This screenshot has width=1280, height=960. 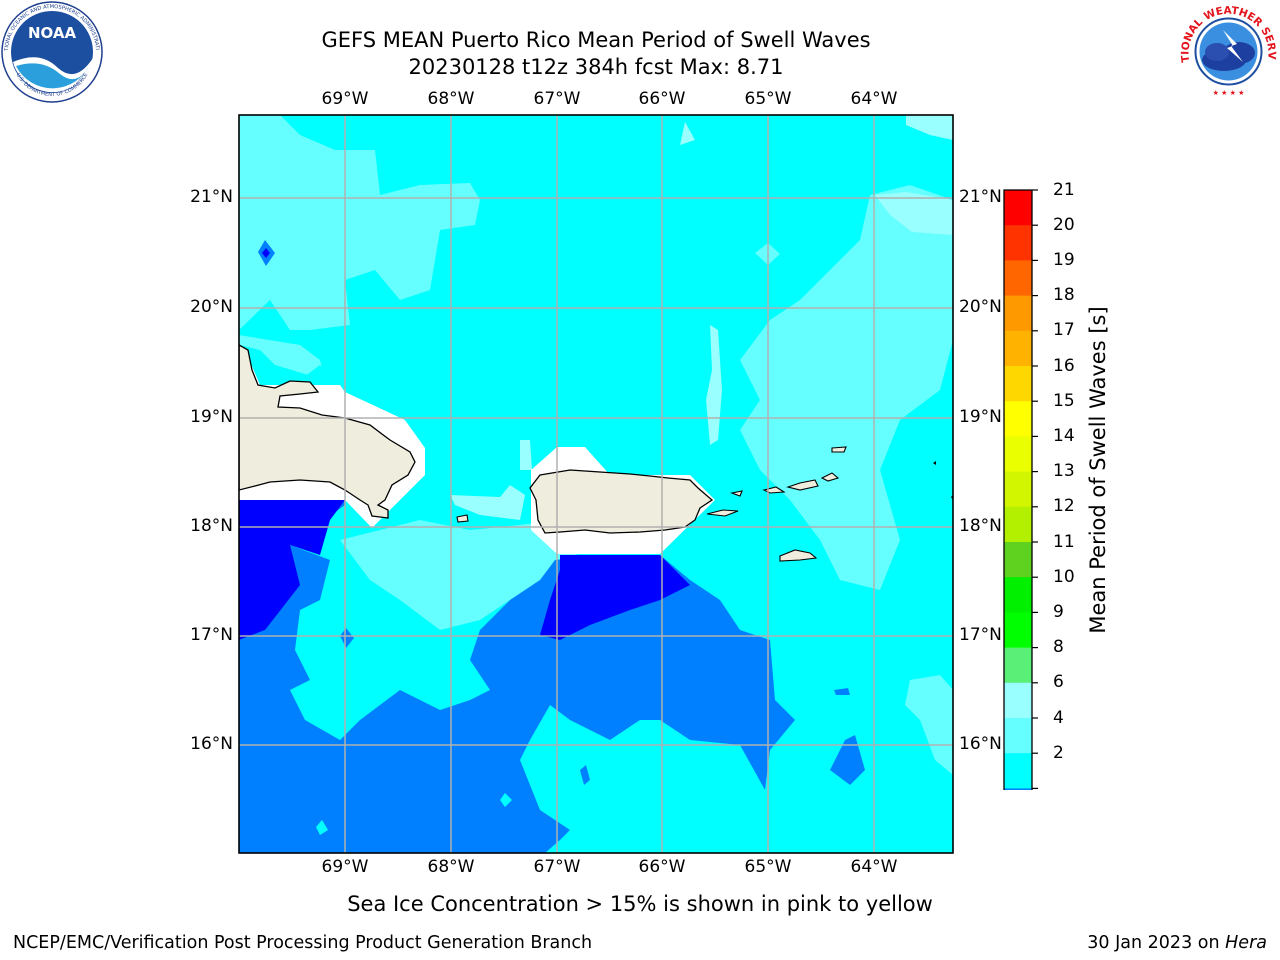 I want to click on lat-label-left: 17°N, so click(x=211, y=635).